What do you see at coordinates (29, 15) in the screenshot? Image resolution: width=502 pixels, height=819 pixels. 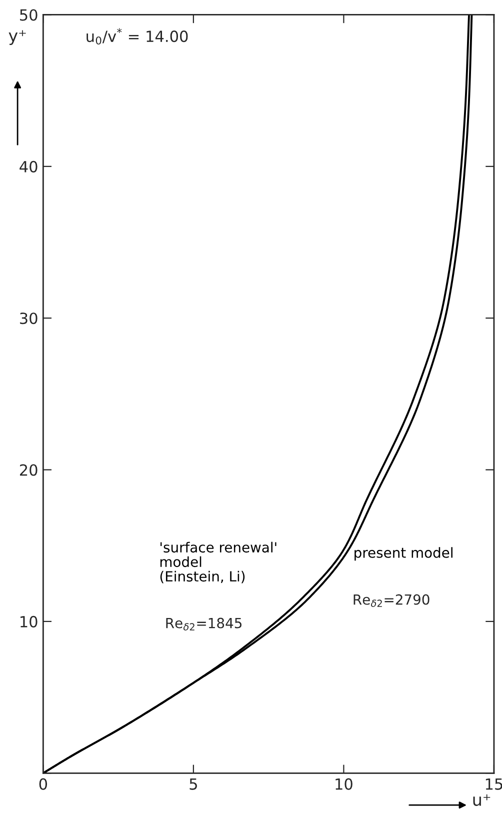 I see `y-tick-label: 50` at bounding box center [29, 15].